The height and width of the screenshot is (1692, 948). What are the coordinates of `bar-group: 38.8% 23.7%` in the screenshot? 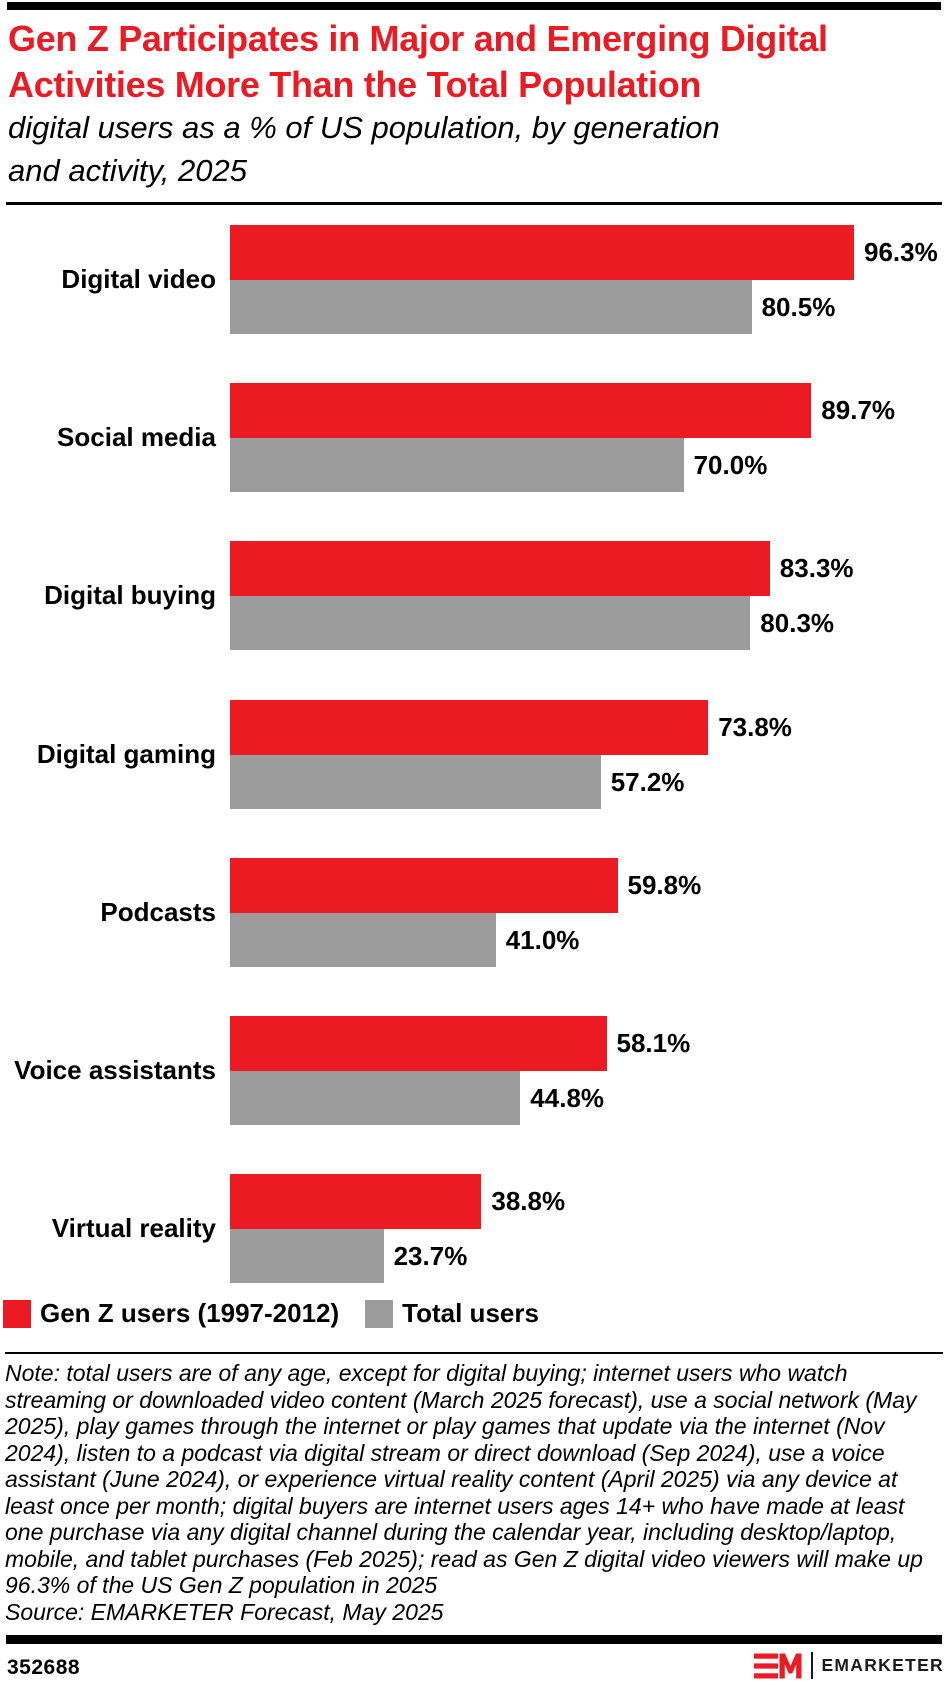 It's located at (589, 1228).